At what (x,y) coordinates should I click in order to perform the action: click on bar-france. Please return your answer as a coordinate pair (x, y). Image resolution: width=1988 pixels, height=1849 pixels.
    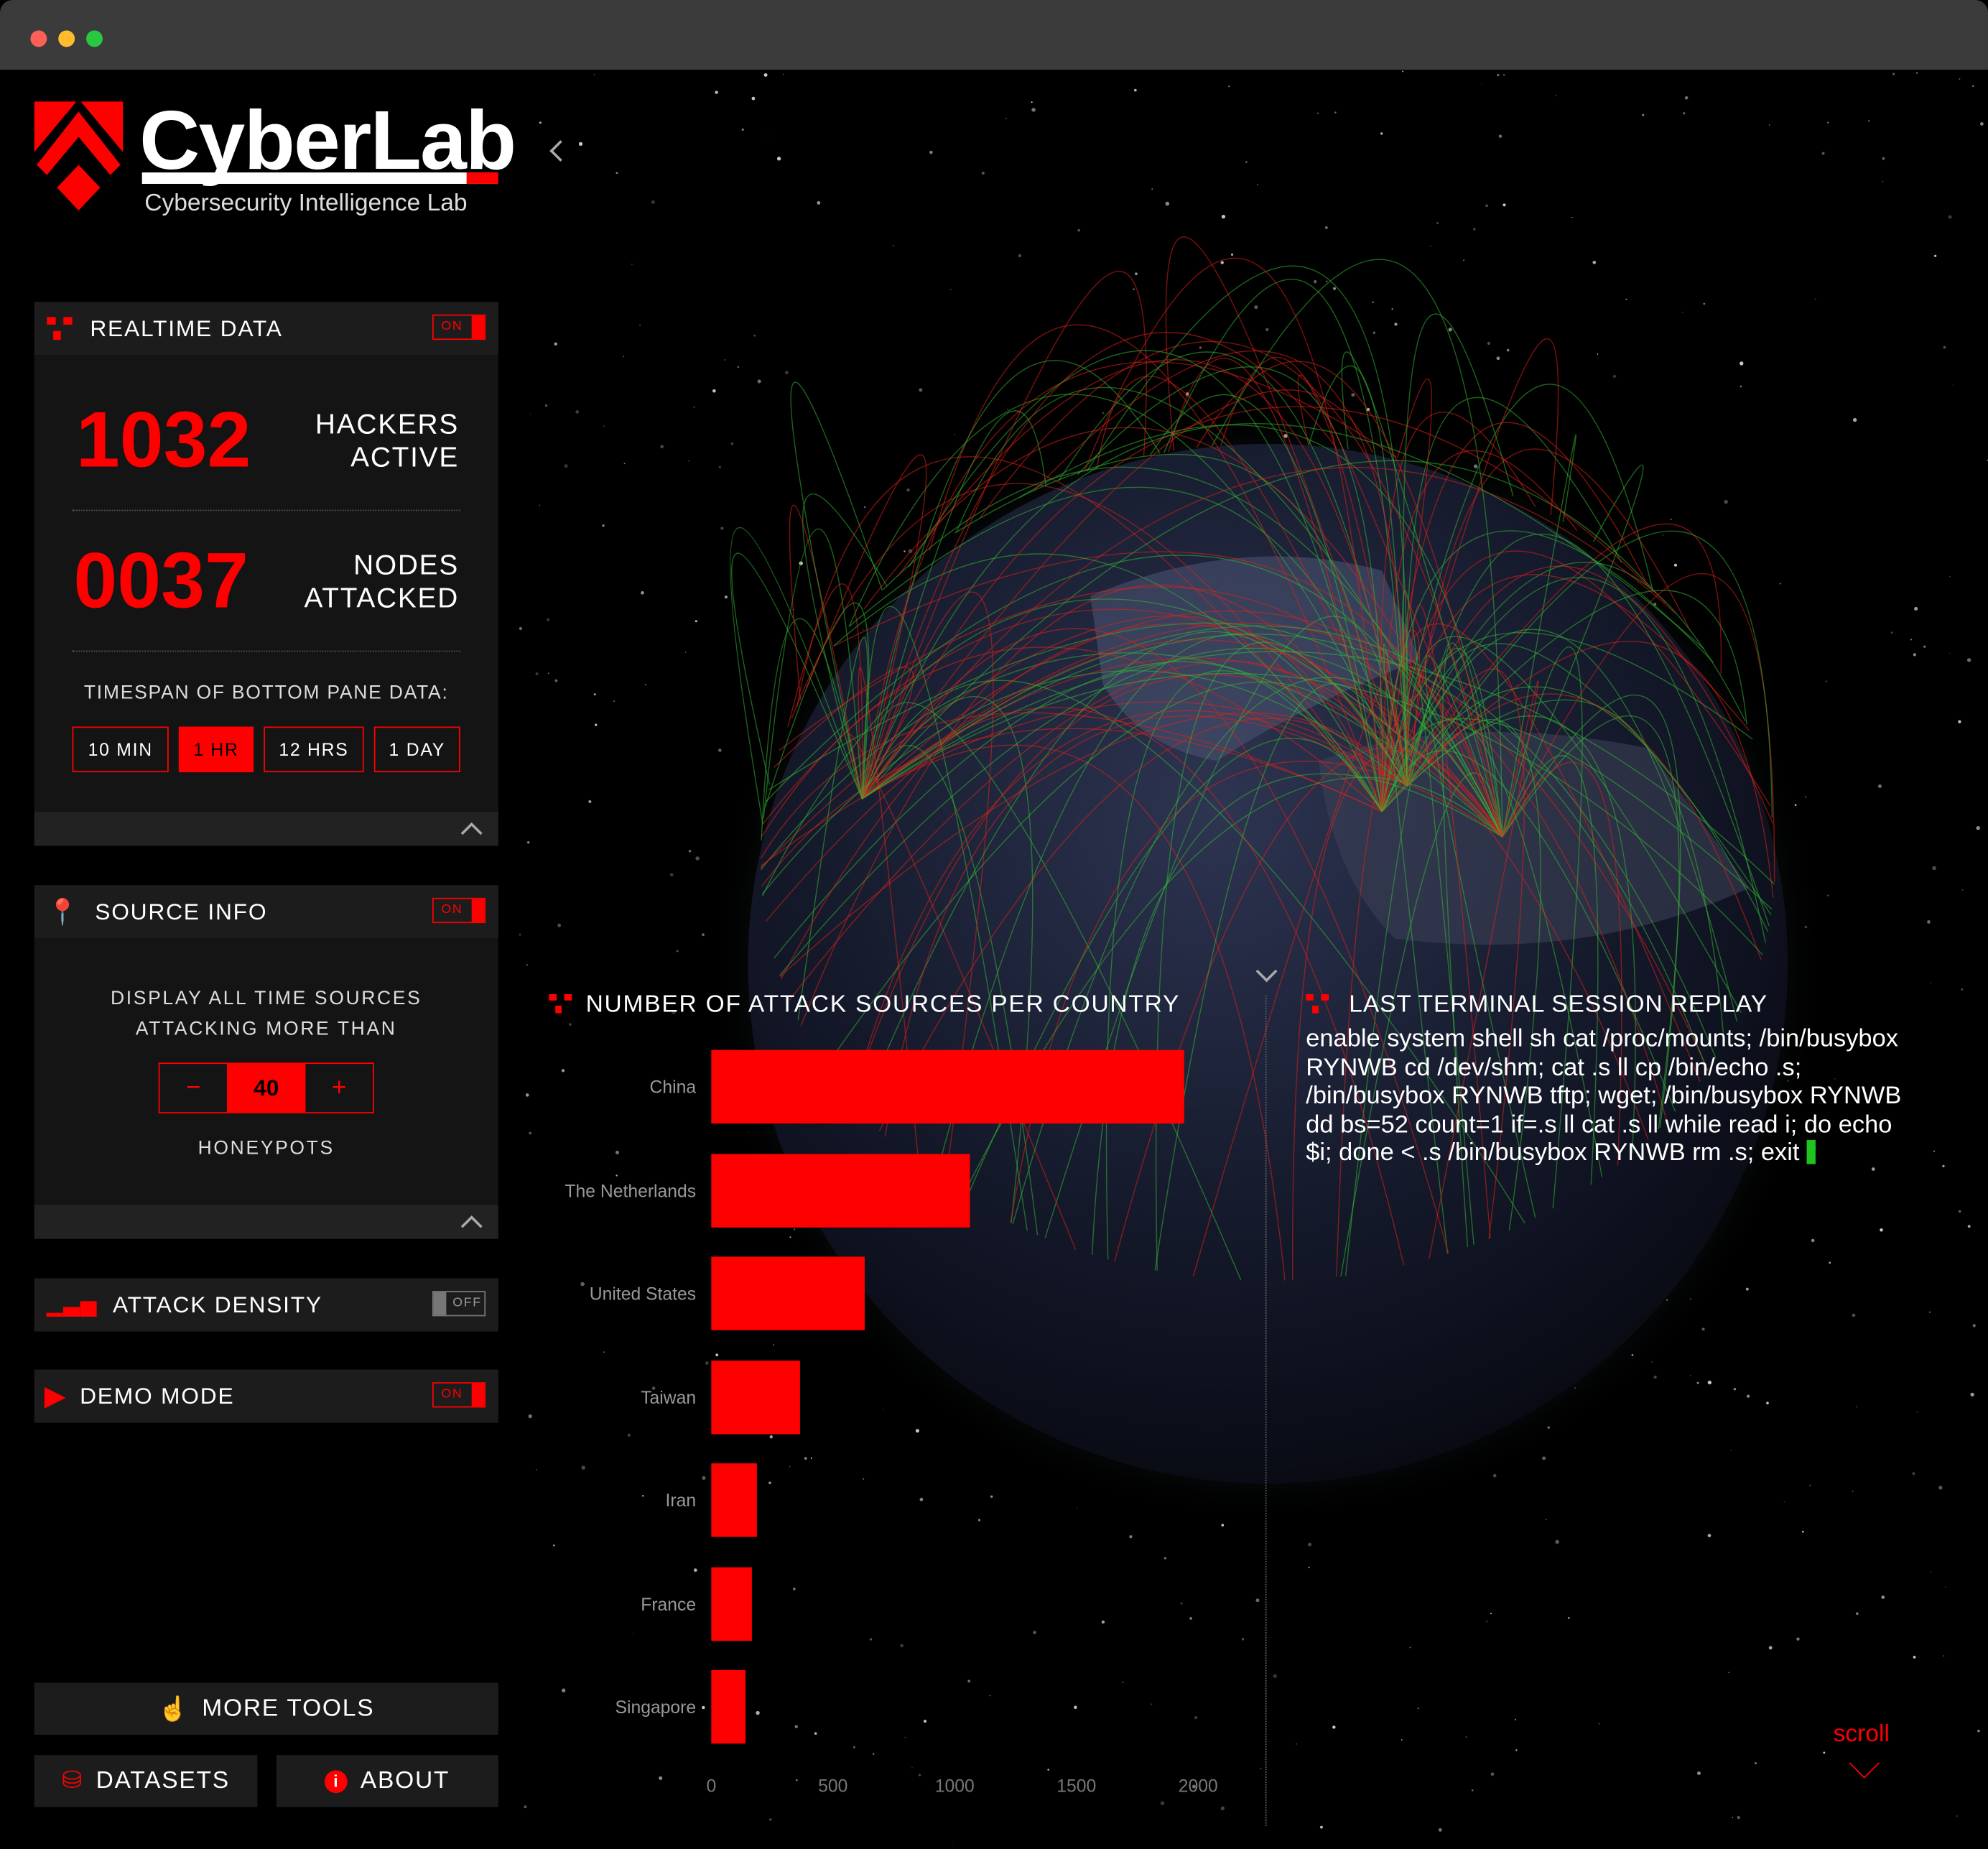
    Looking at the image, I should click on (732, 1604).